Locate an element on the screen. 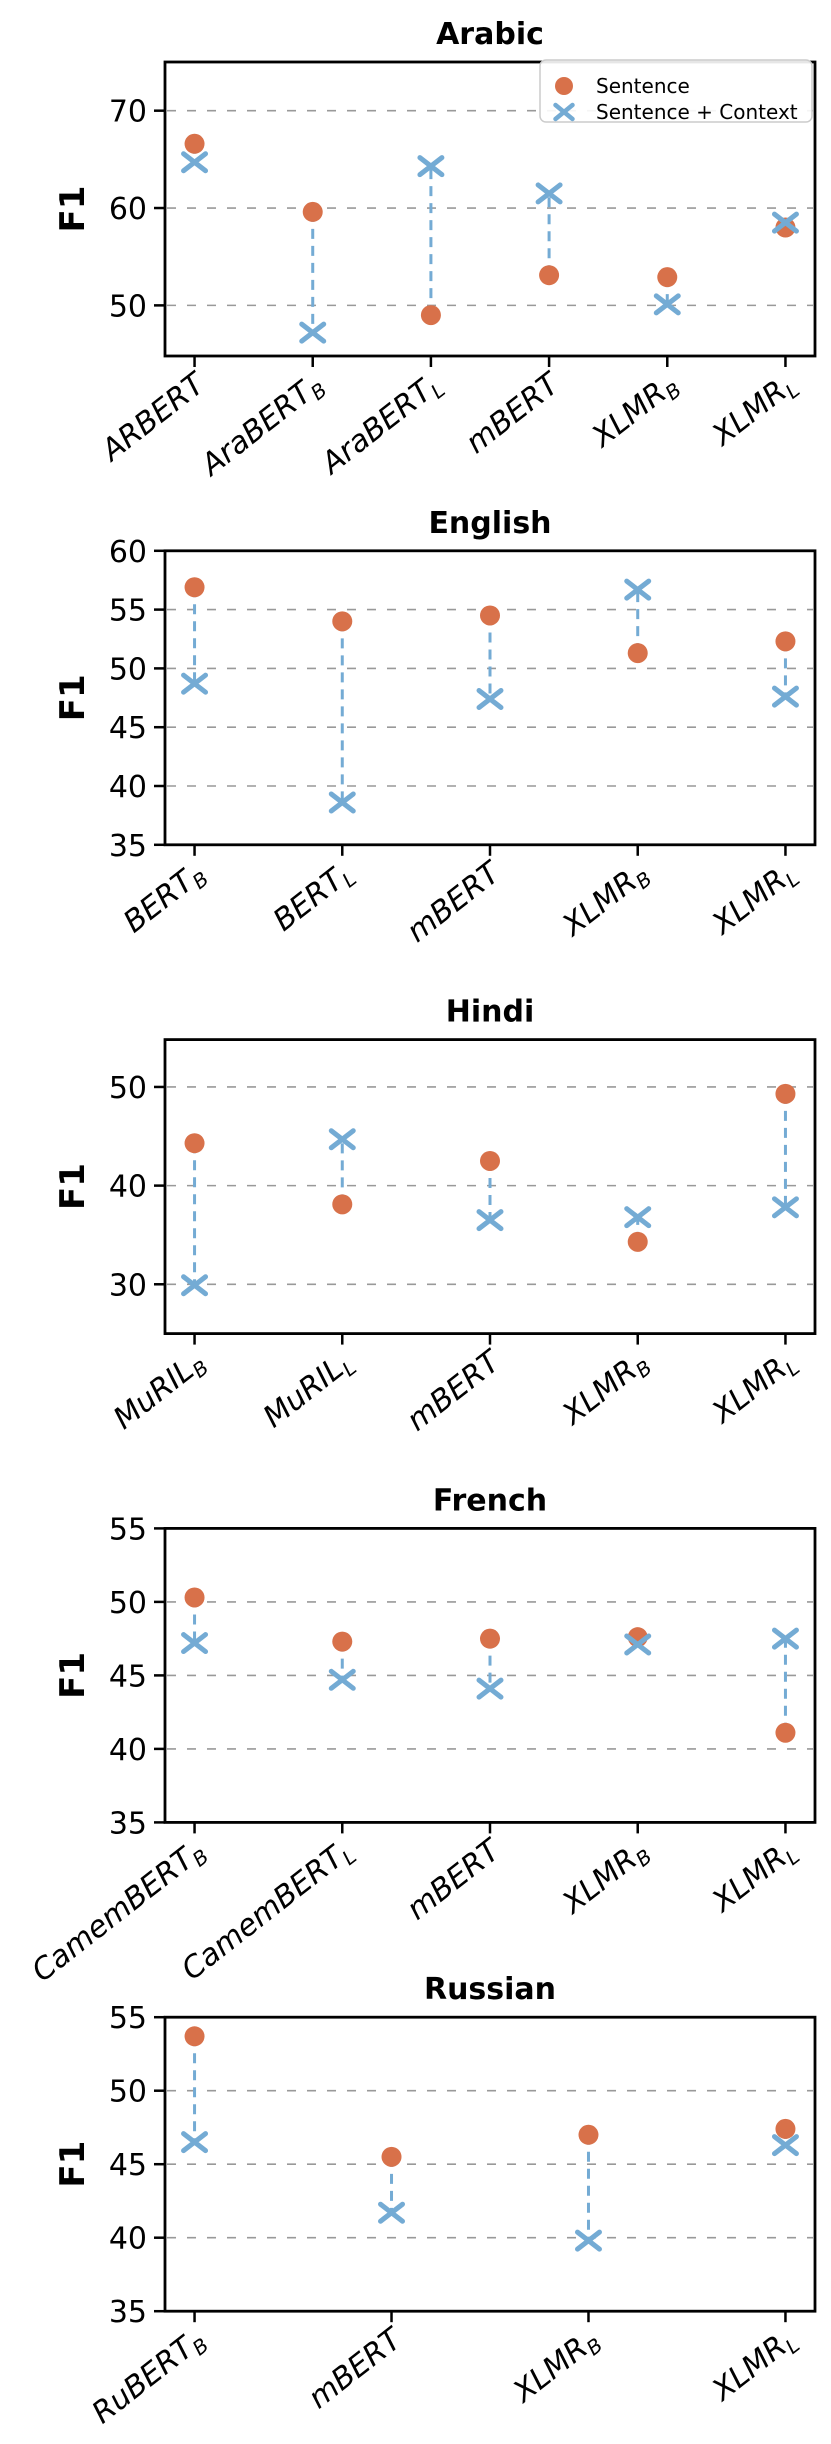  y-tick-label: 70 is located at coordinates (128, 112).